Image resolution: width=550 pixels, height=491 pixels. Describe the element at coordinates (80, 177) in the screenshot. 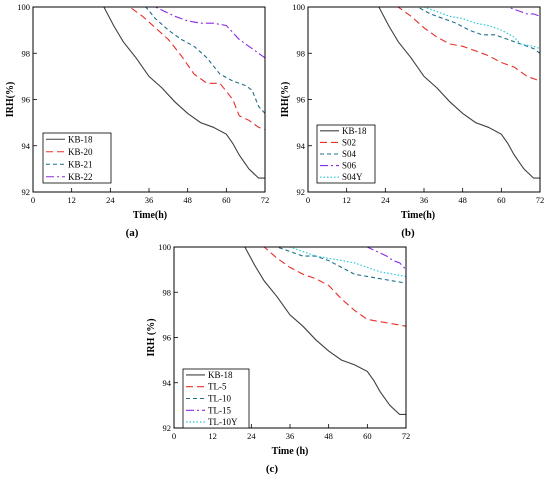

I see `legend-entry: KB-22` at that location.